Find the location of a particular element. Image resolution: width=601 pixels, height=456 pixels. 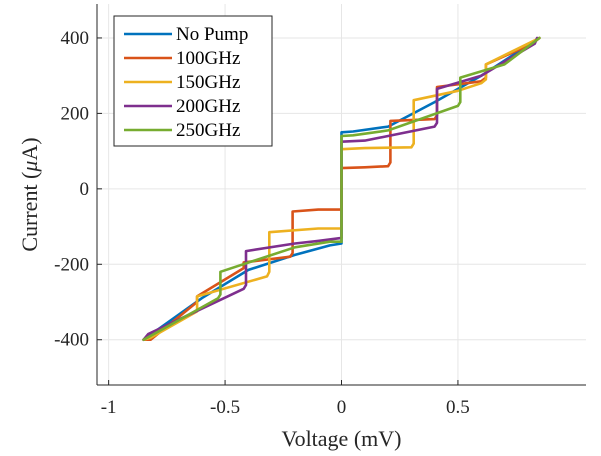

legend-label: 250GHz is located at coordinates (208, 130).